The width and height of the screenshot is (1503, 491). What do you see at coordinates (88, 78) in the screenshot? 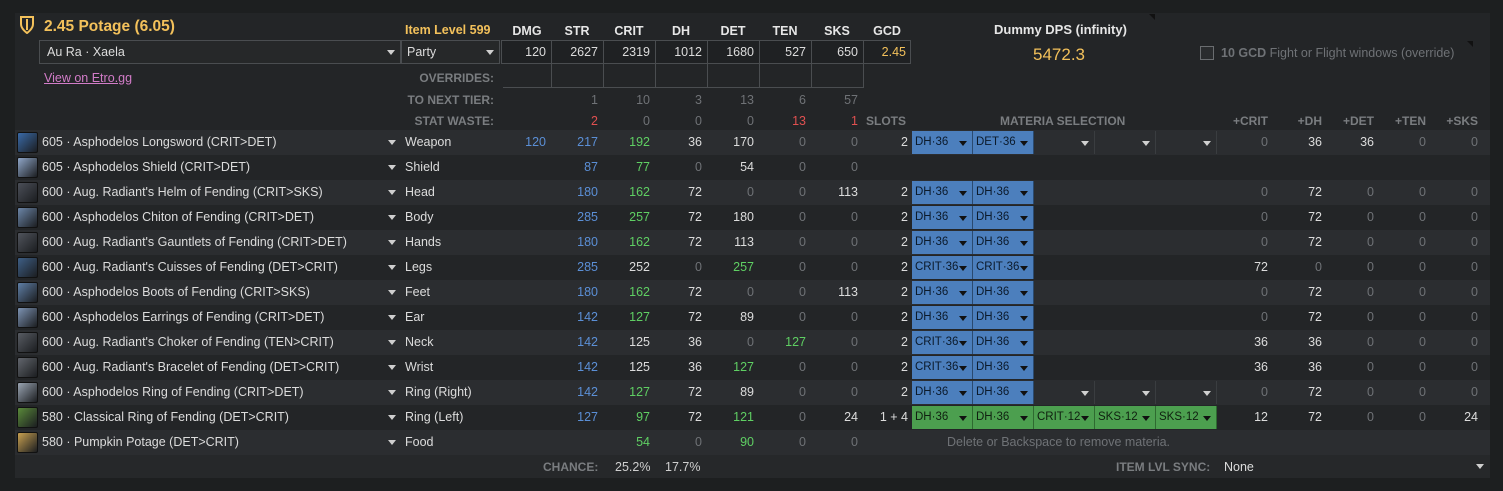
I see `etro-link: View on Etro.gg` at bounding box center [88, 78].